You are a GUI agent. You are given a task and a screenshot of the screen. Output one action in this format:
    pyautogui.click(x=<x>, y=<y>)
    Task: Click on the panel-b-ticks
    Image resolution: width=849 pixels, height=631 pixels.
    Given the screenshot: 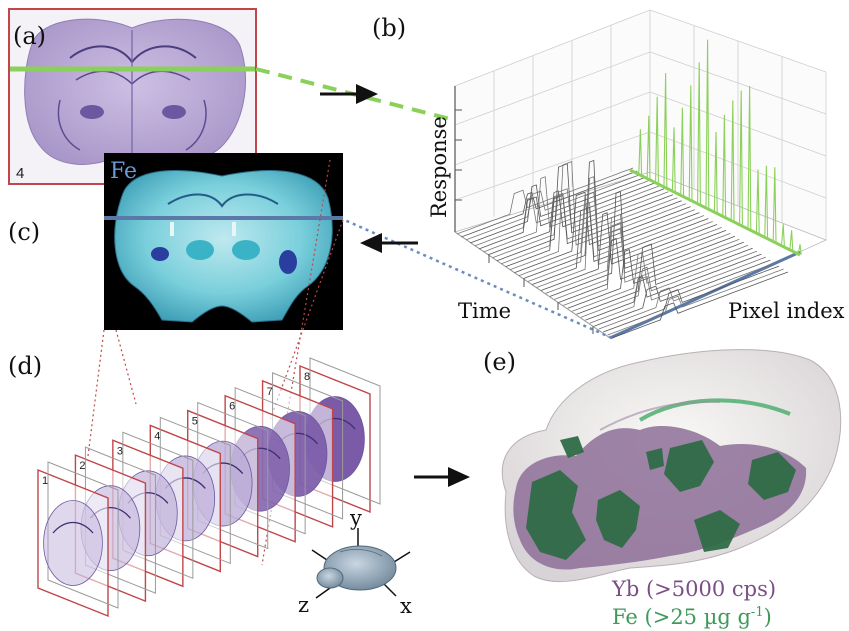 What is the action you would take?
    pyautogui.click(x=524, y=221)
    